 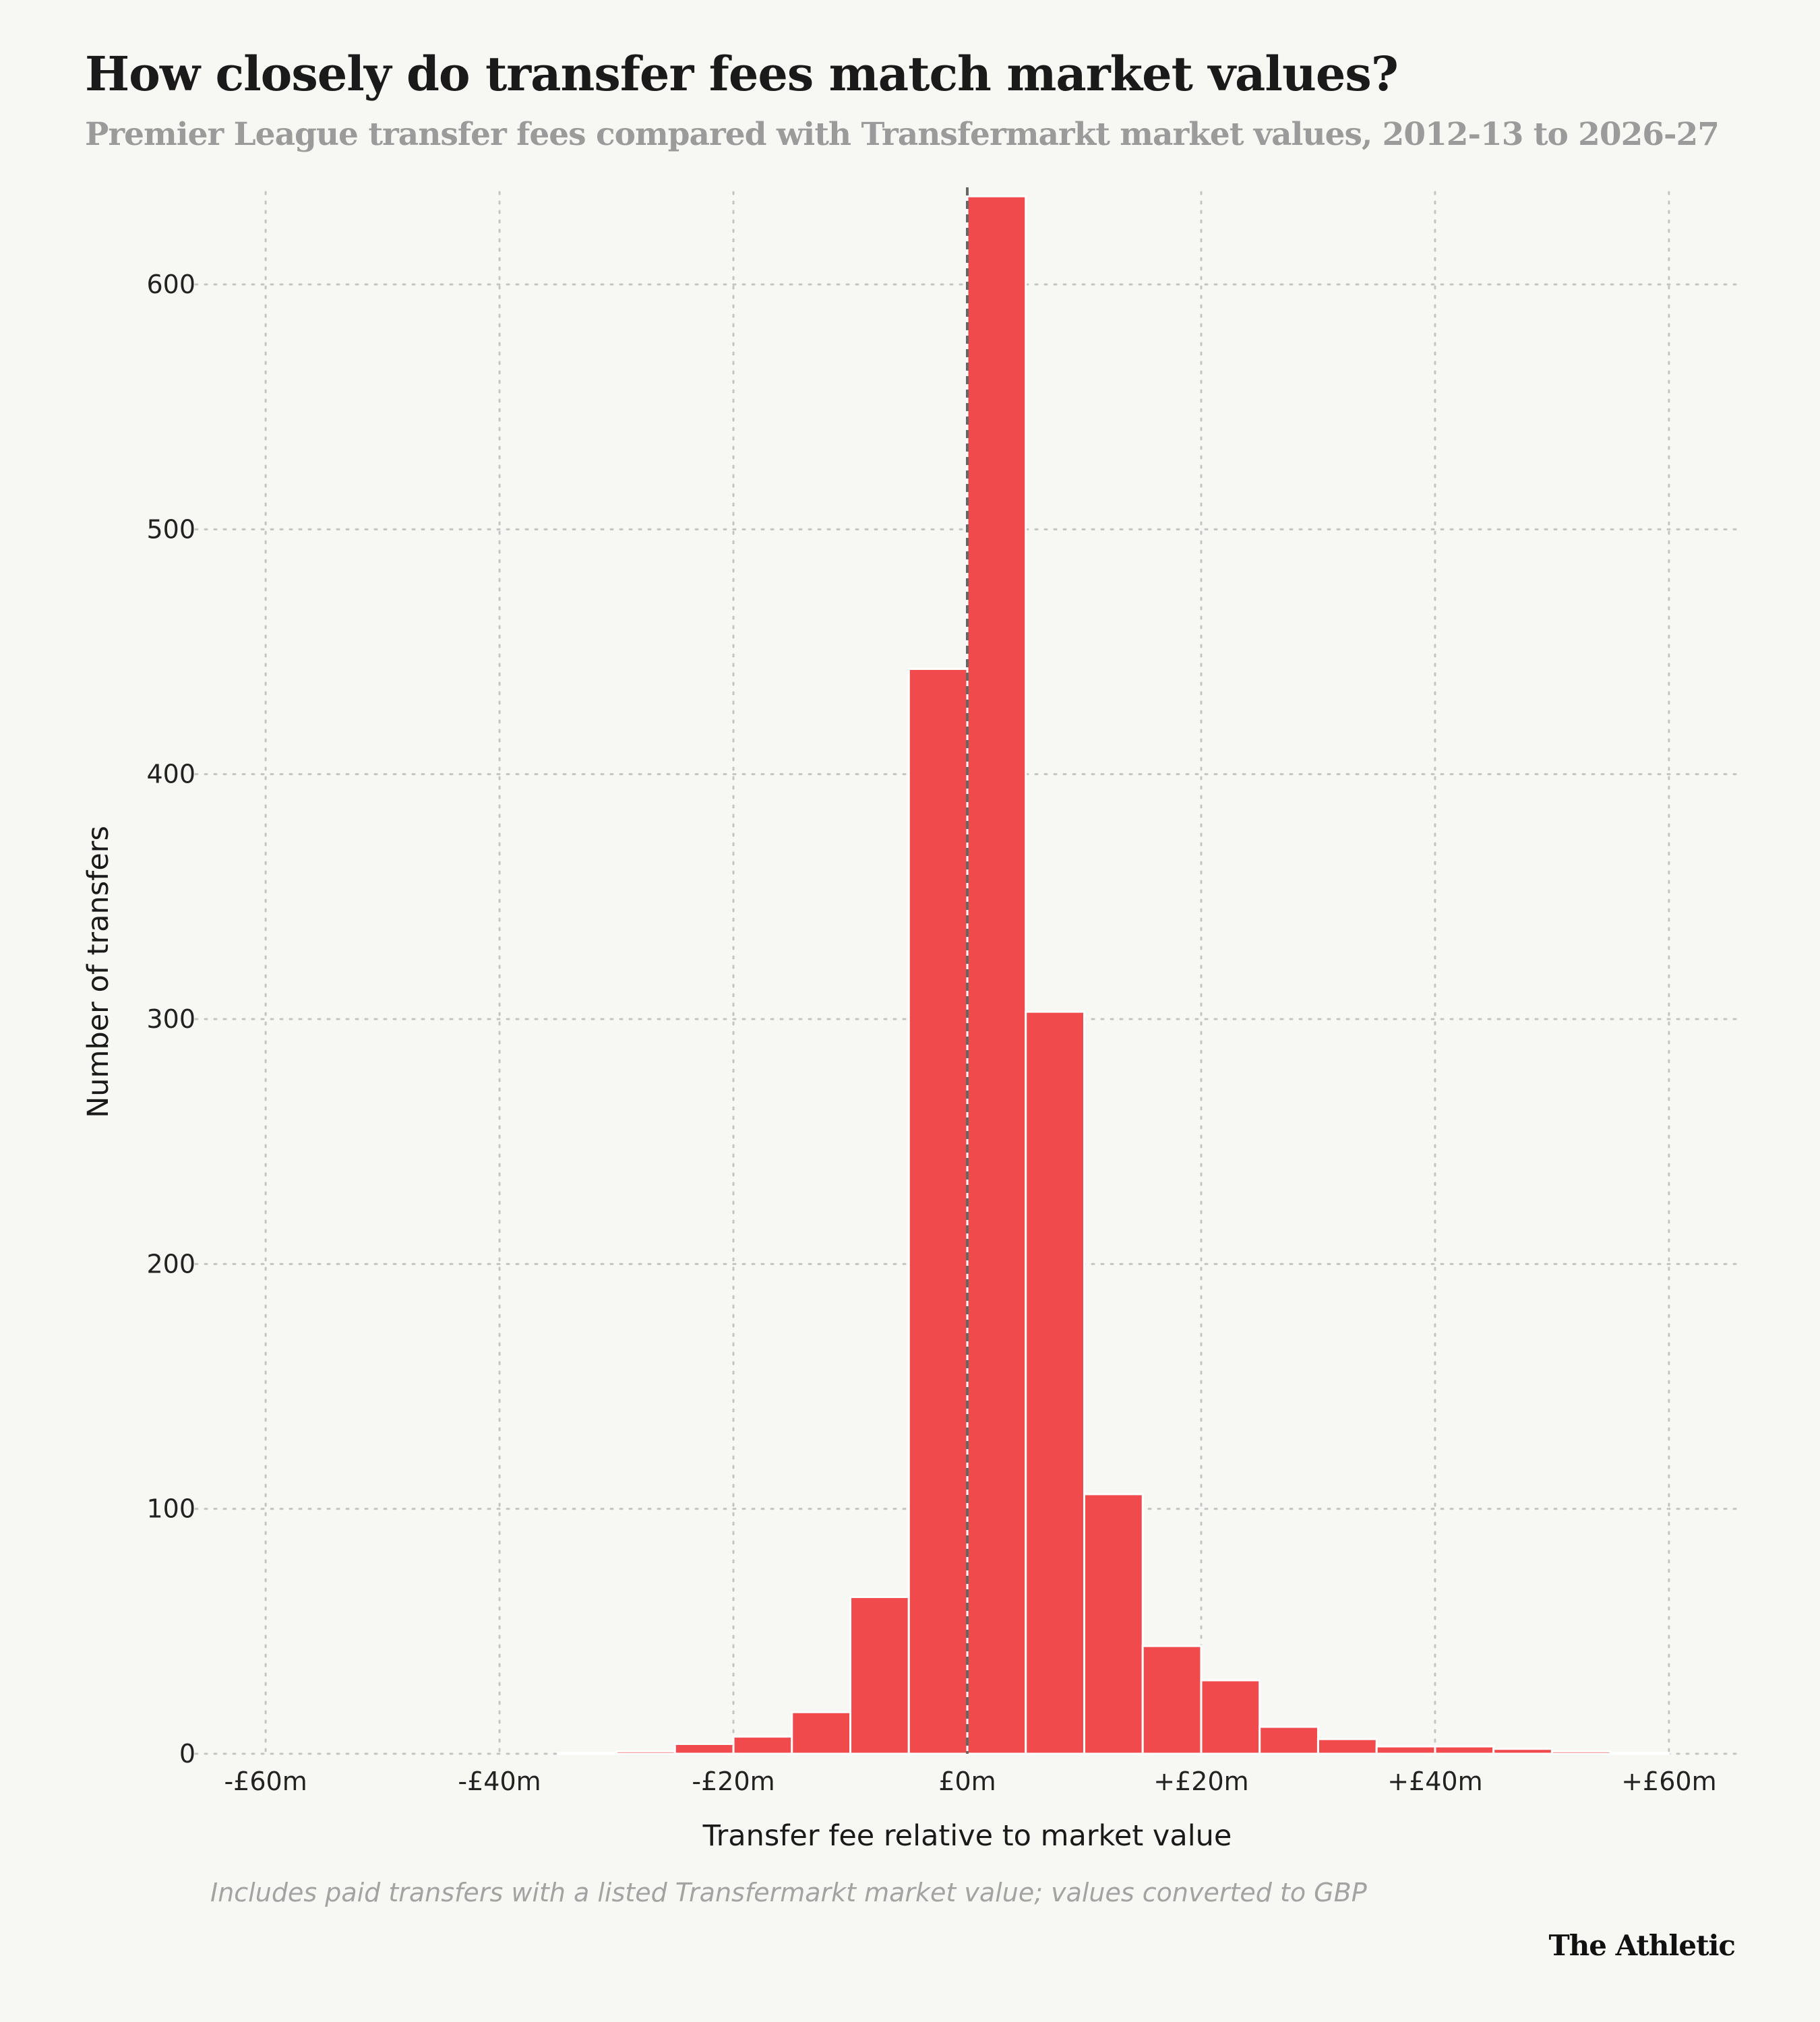 I want to click on y-tick-label: 500, so click(x=170, y=529).